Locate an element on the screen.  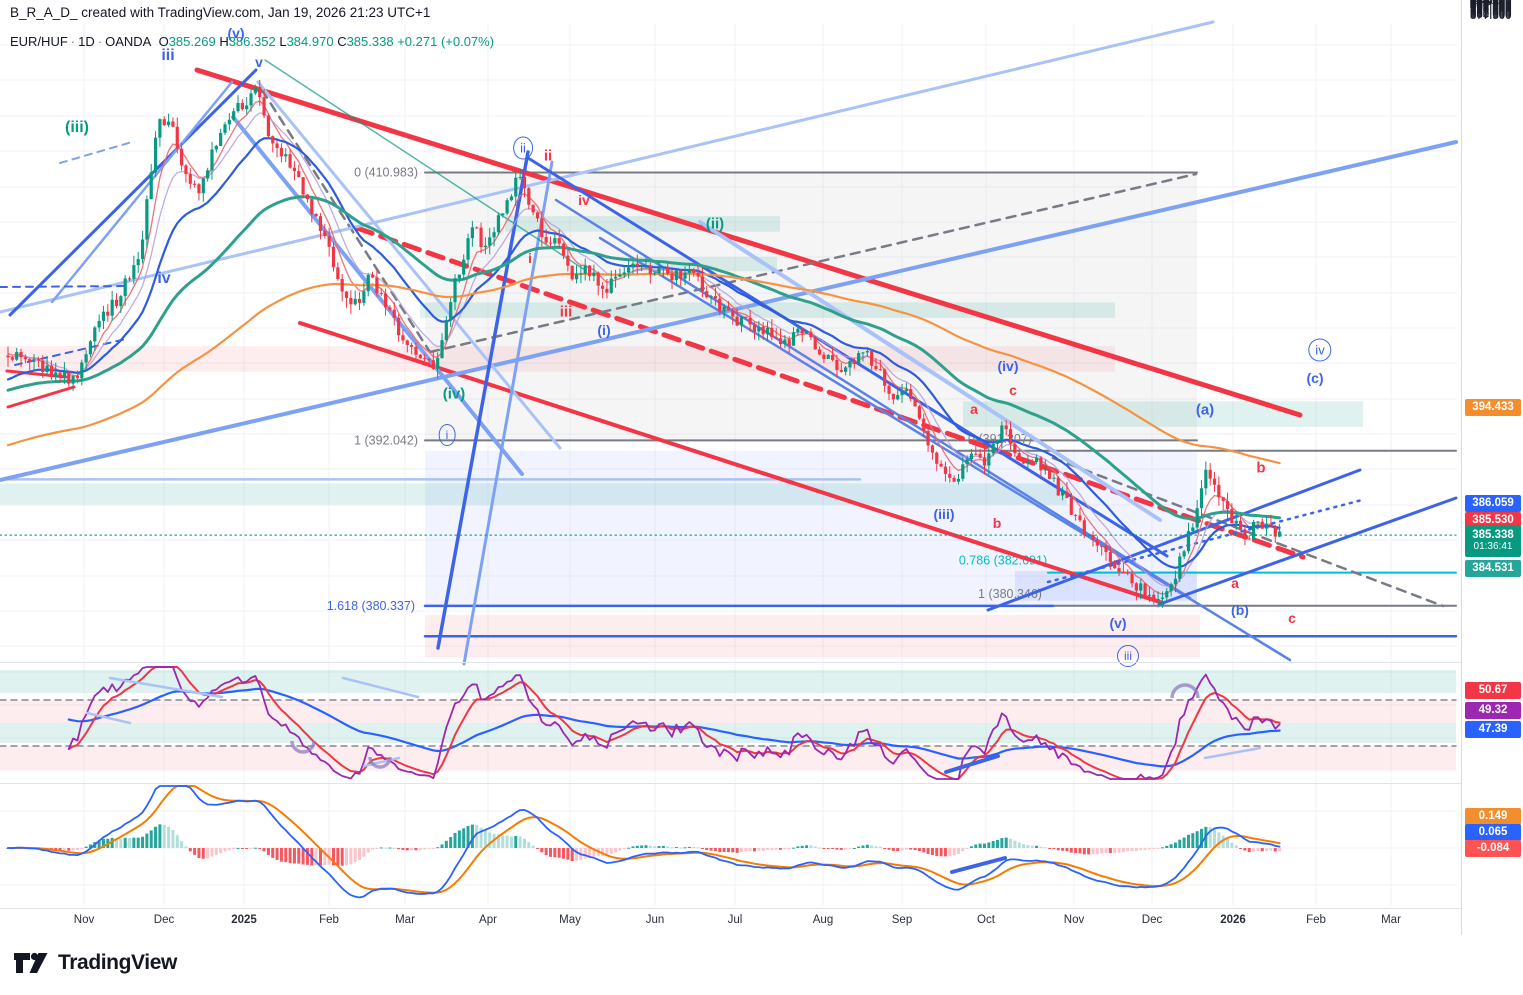
time-axis-label: Aug is located at coordinates (823, 920).